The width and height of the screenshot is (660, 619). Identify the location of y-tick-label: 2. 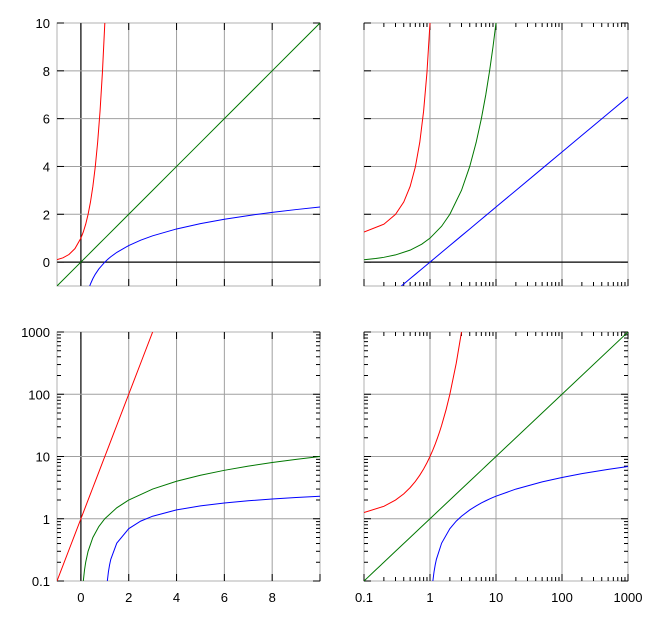
(46, 214).